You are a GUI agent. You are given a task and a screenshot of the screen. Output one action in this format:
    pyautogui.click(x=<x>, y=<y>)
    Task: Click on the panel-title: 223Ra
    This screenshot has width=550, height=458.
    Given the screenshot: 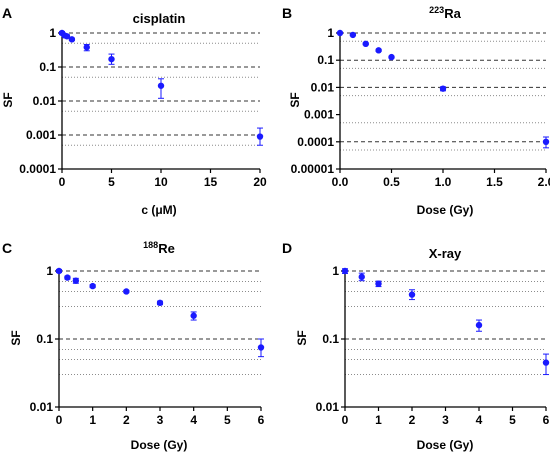 What is the action you would take?
    pyautogui.click(x=445, y=13)
    